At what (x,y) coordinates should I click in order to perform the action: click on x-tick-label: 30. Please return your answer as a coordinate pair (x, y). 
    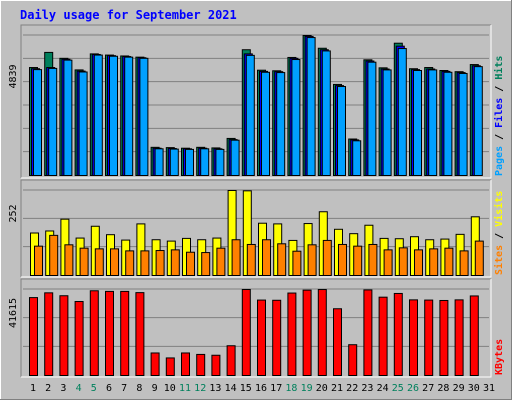
    Looking at the image, I should click on (474, 388).